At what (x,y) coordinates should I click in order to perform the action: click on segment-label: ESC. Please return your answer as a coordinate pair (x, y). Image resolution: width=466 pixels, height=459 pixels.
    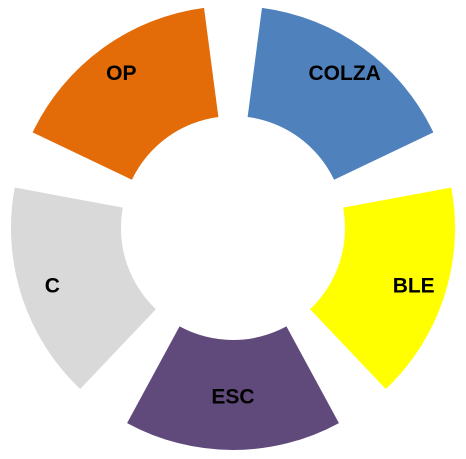
    Looking at the image, I should click on (232, 397).